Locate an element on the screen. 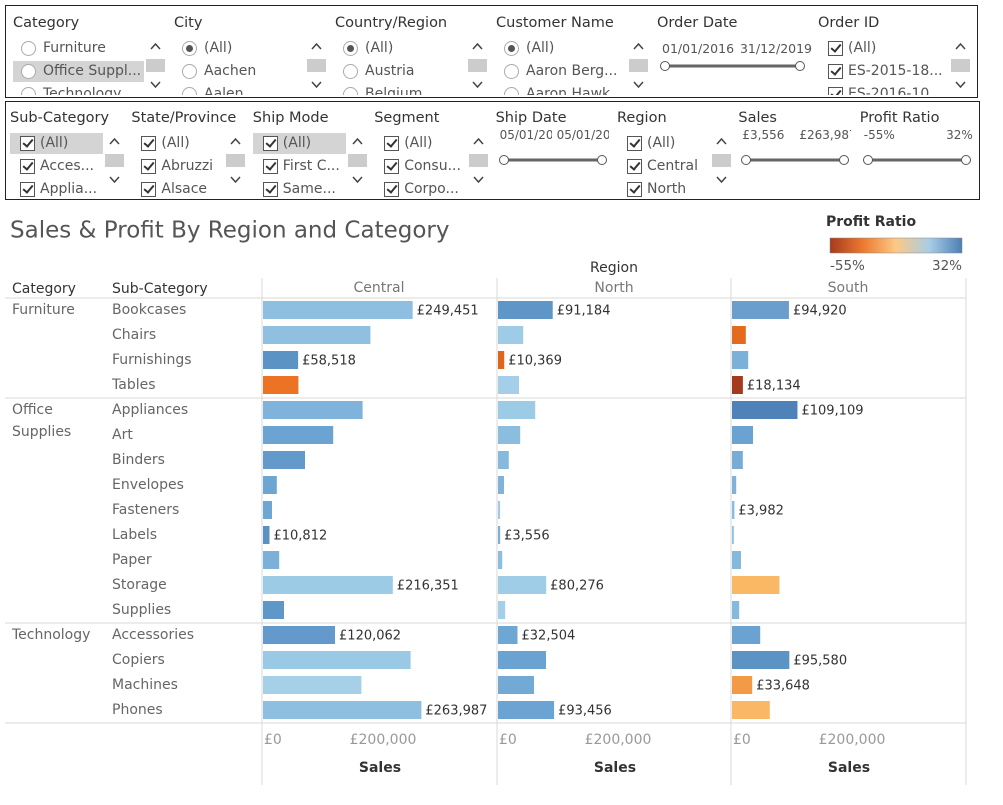 This screenshot has width=1003, height=805. item-label: Abruzzi is located at coordinates (187, 166).